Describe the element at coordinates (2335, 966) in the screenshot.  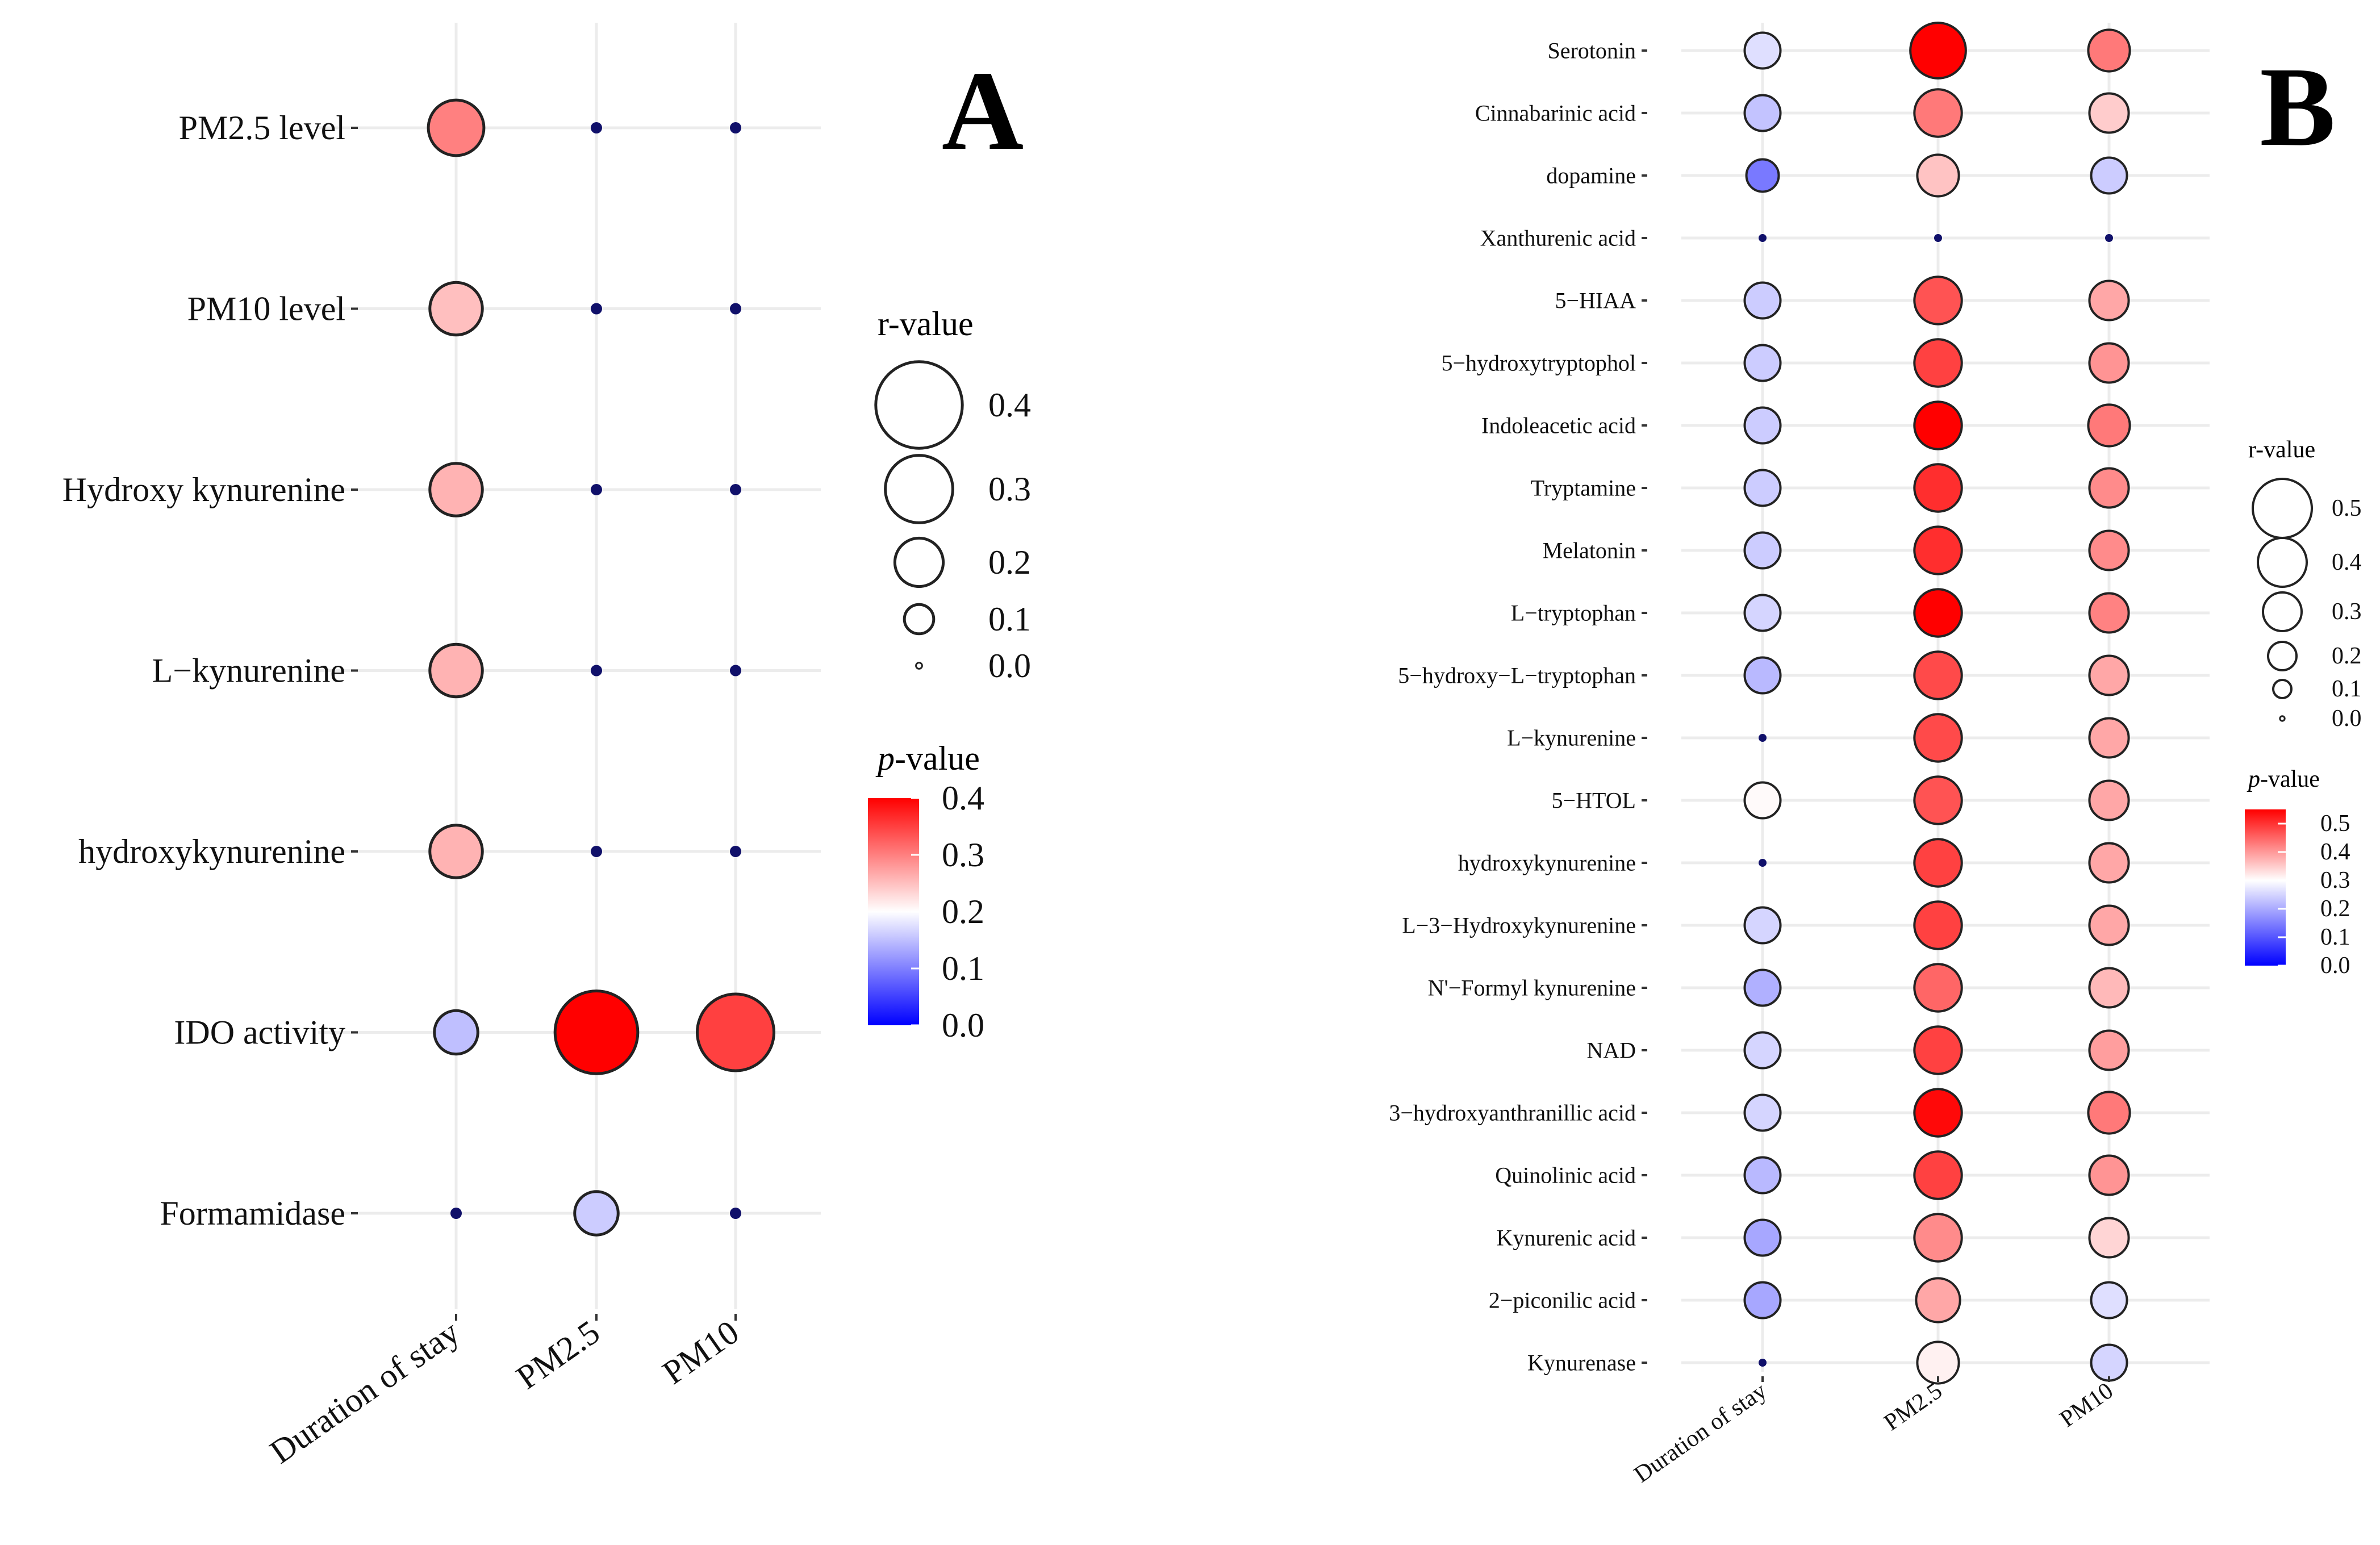
I see `panel-b-colorbar-label-5: 0.0` at that location.